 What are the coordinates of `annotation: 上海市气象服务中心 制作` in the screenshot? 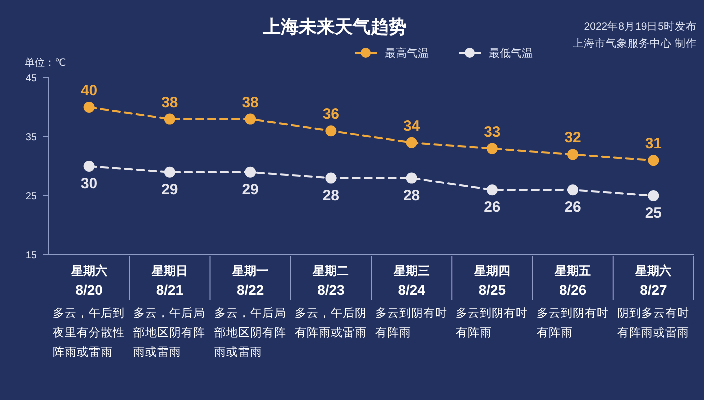 It's located at (635, 44).